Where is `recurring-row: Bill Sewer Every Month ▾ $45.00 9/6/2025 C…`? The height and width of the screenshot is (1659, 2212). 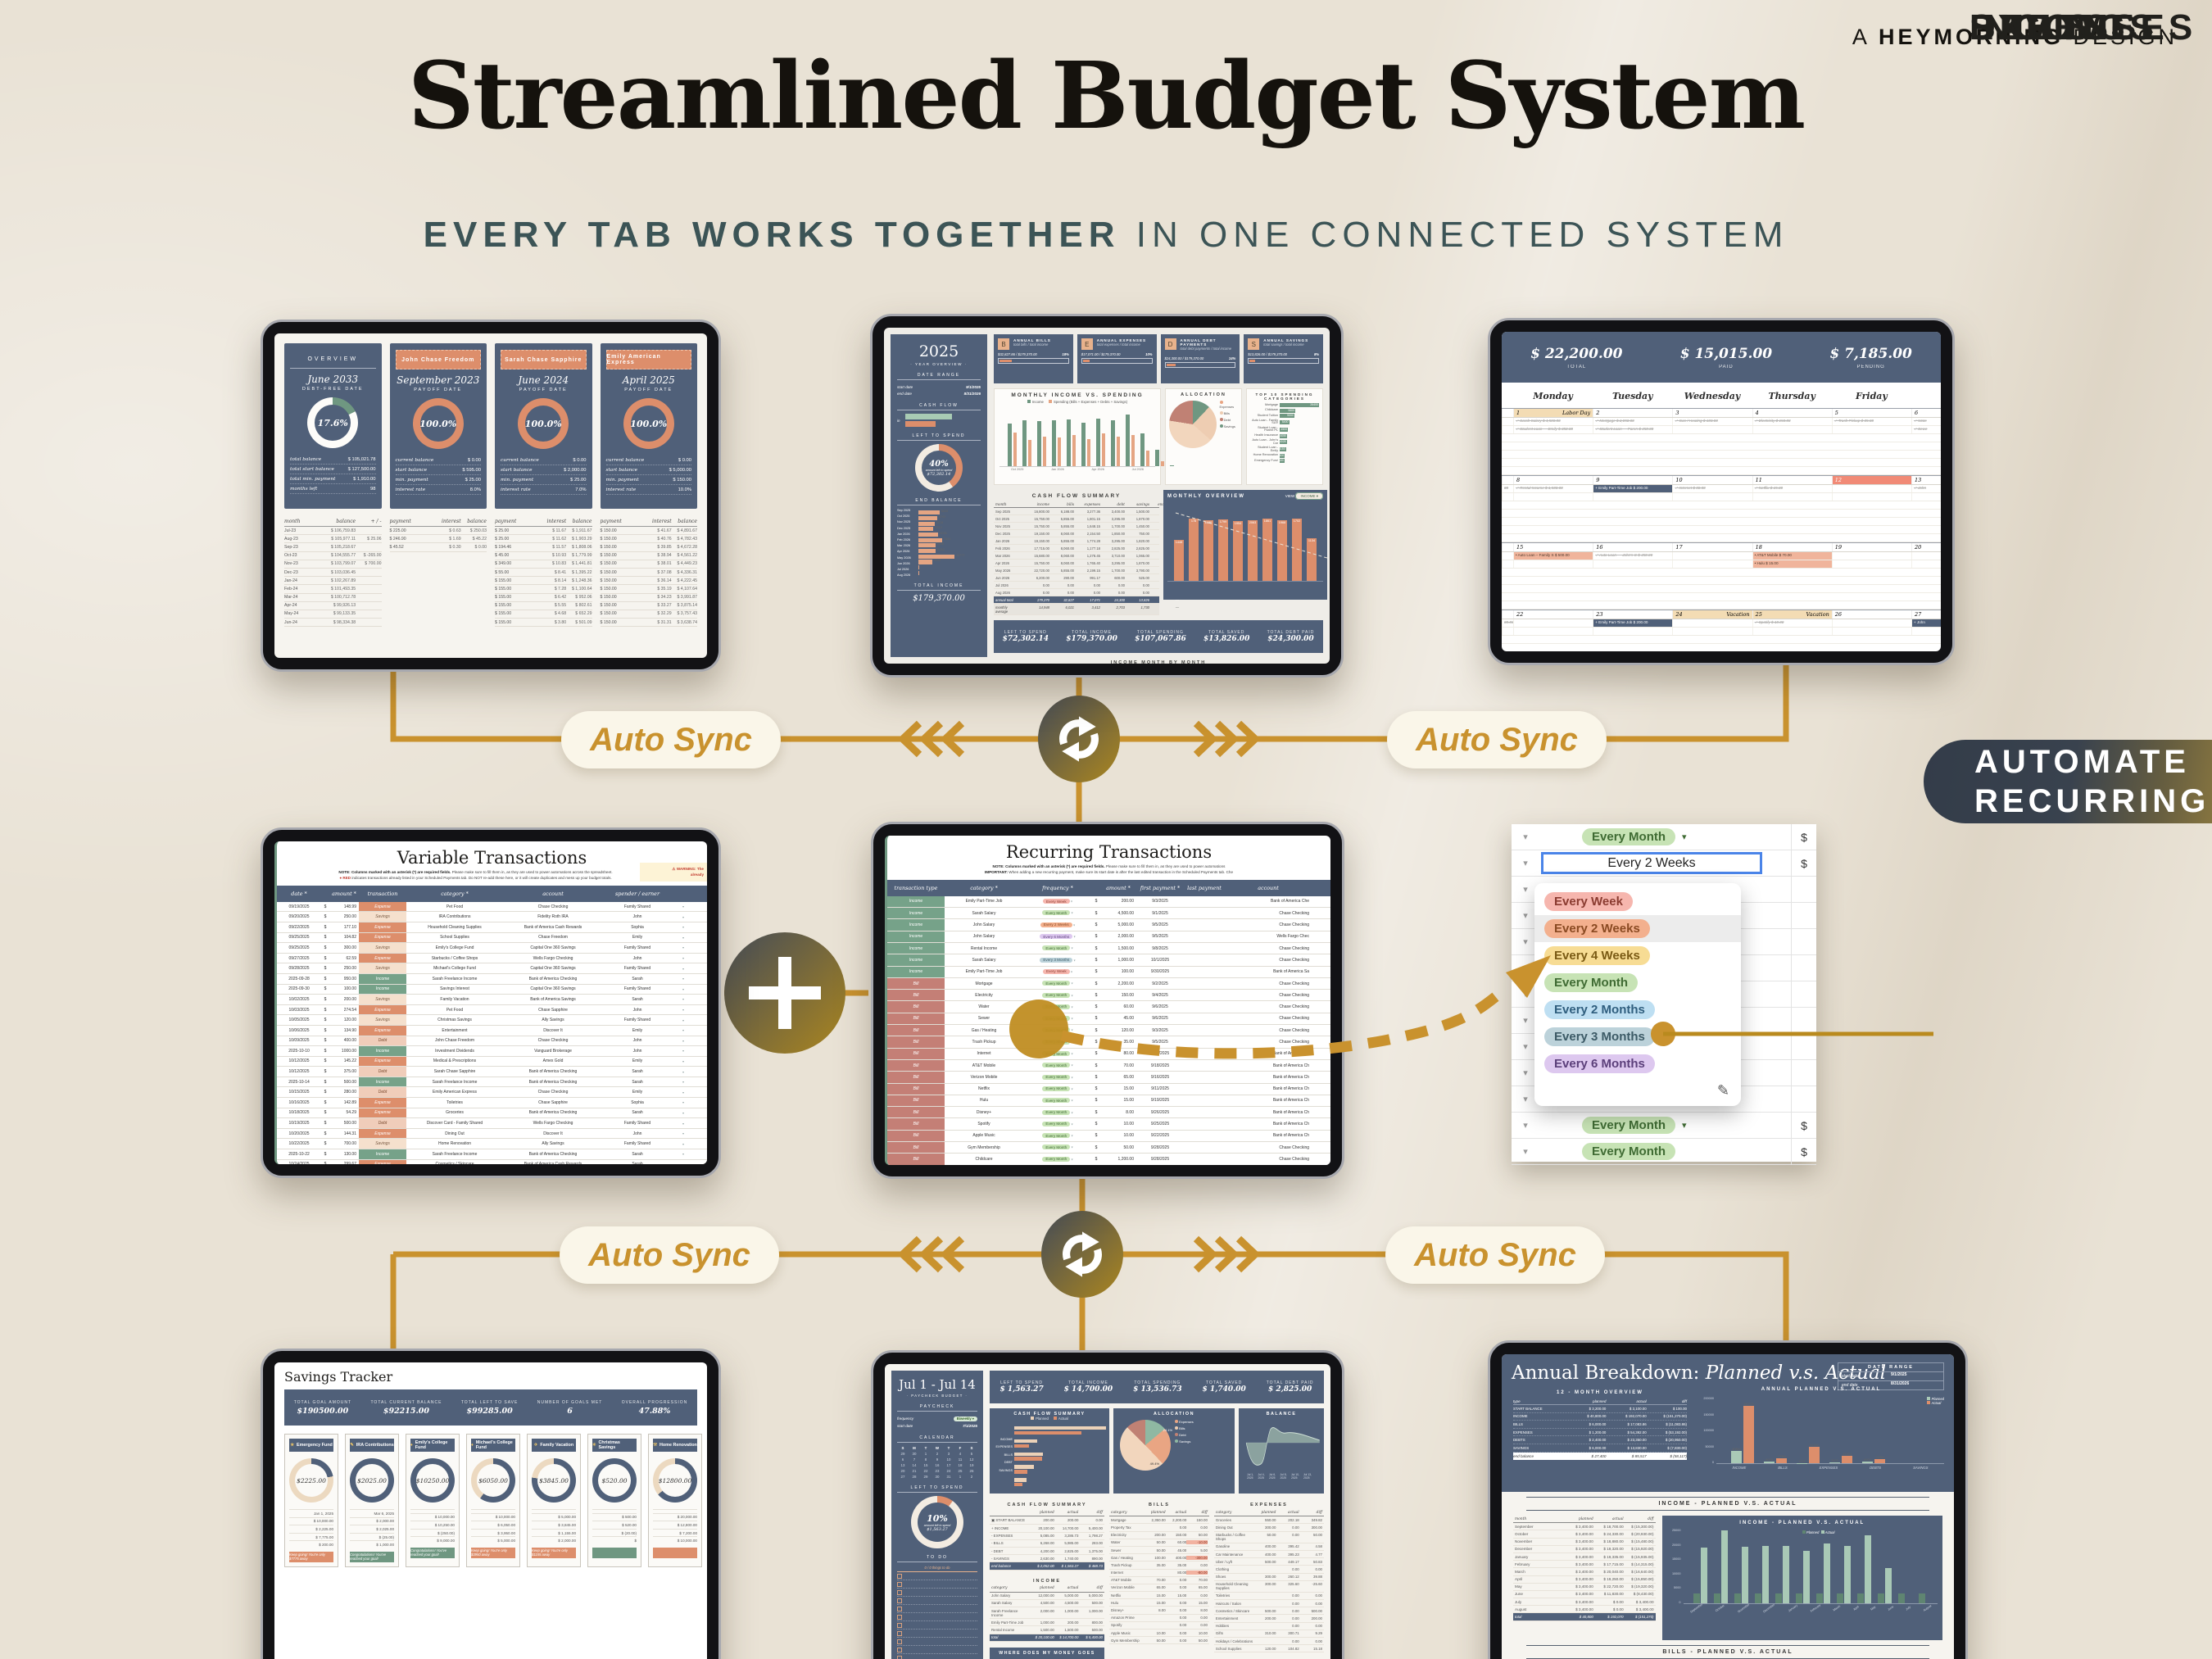
recurring-row: Bill Sewer Every Month ▾ $45.00 9/6/2025 C… is located at coordinates (1108, 1019).